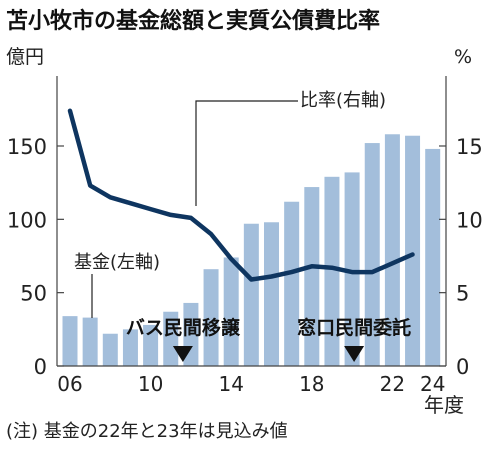 This screenshot has width=495, height=450. What do you see at coordinates (354, 327) in the screenshot?
I see `event-label: 窓口民間委託` at bounding box center [354, 327].